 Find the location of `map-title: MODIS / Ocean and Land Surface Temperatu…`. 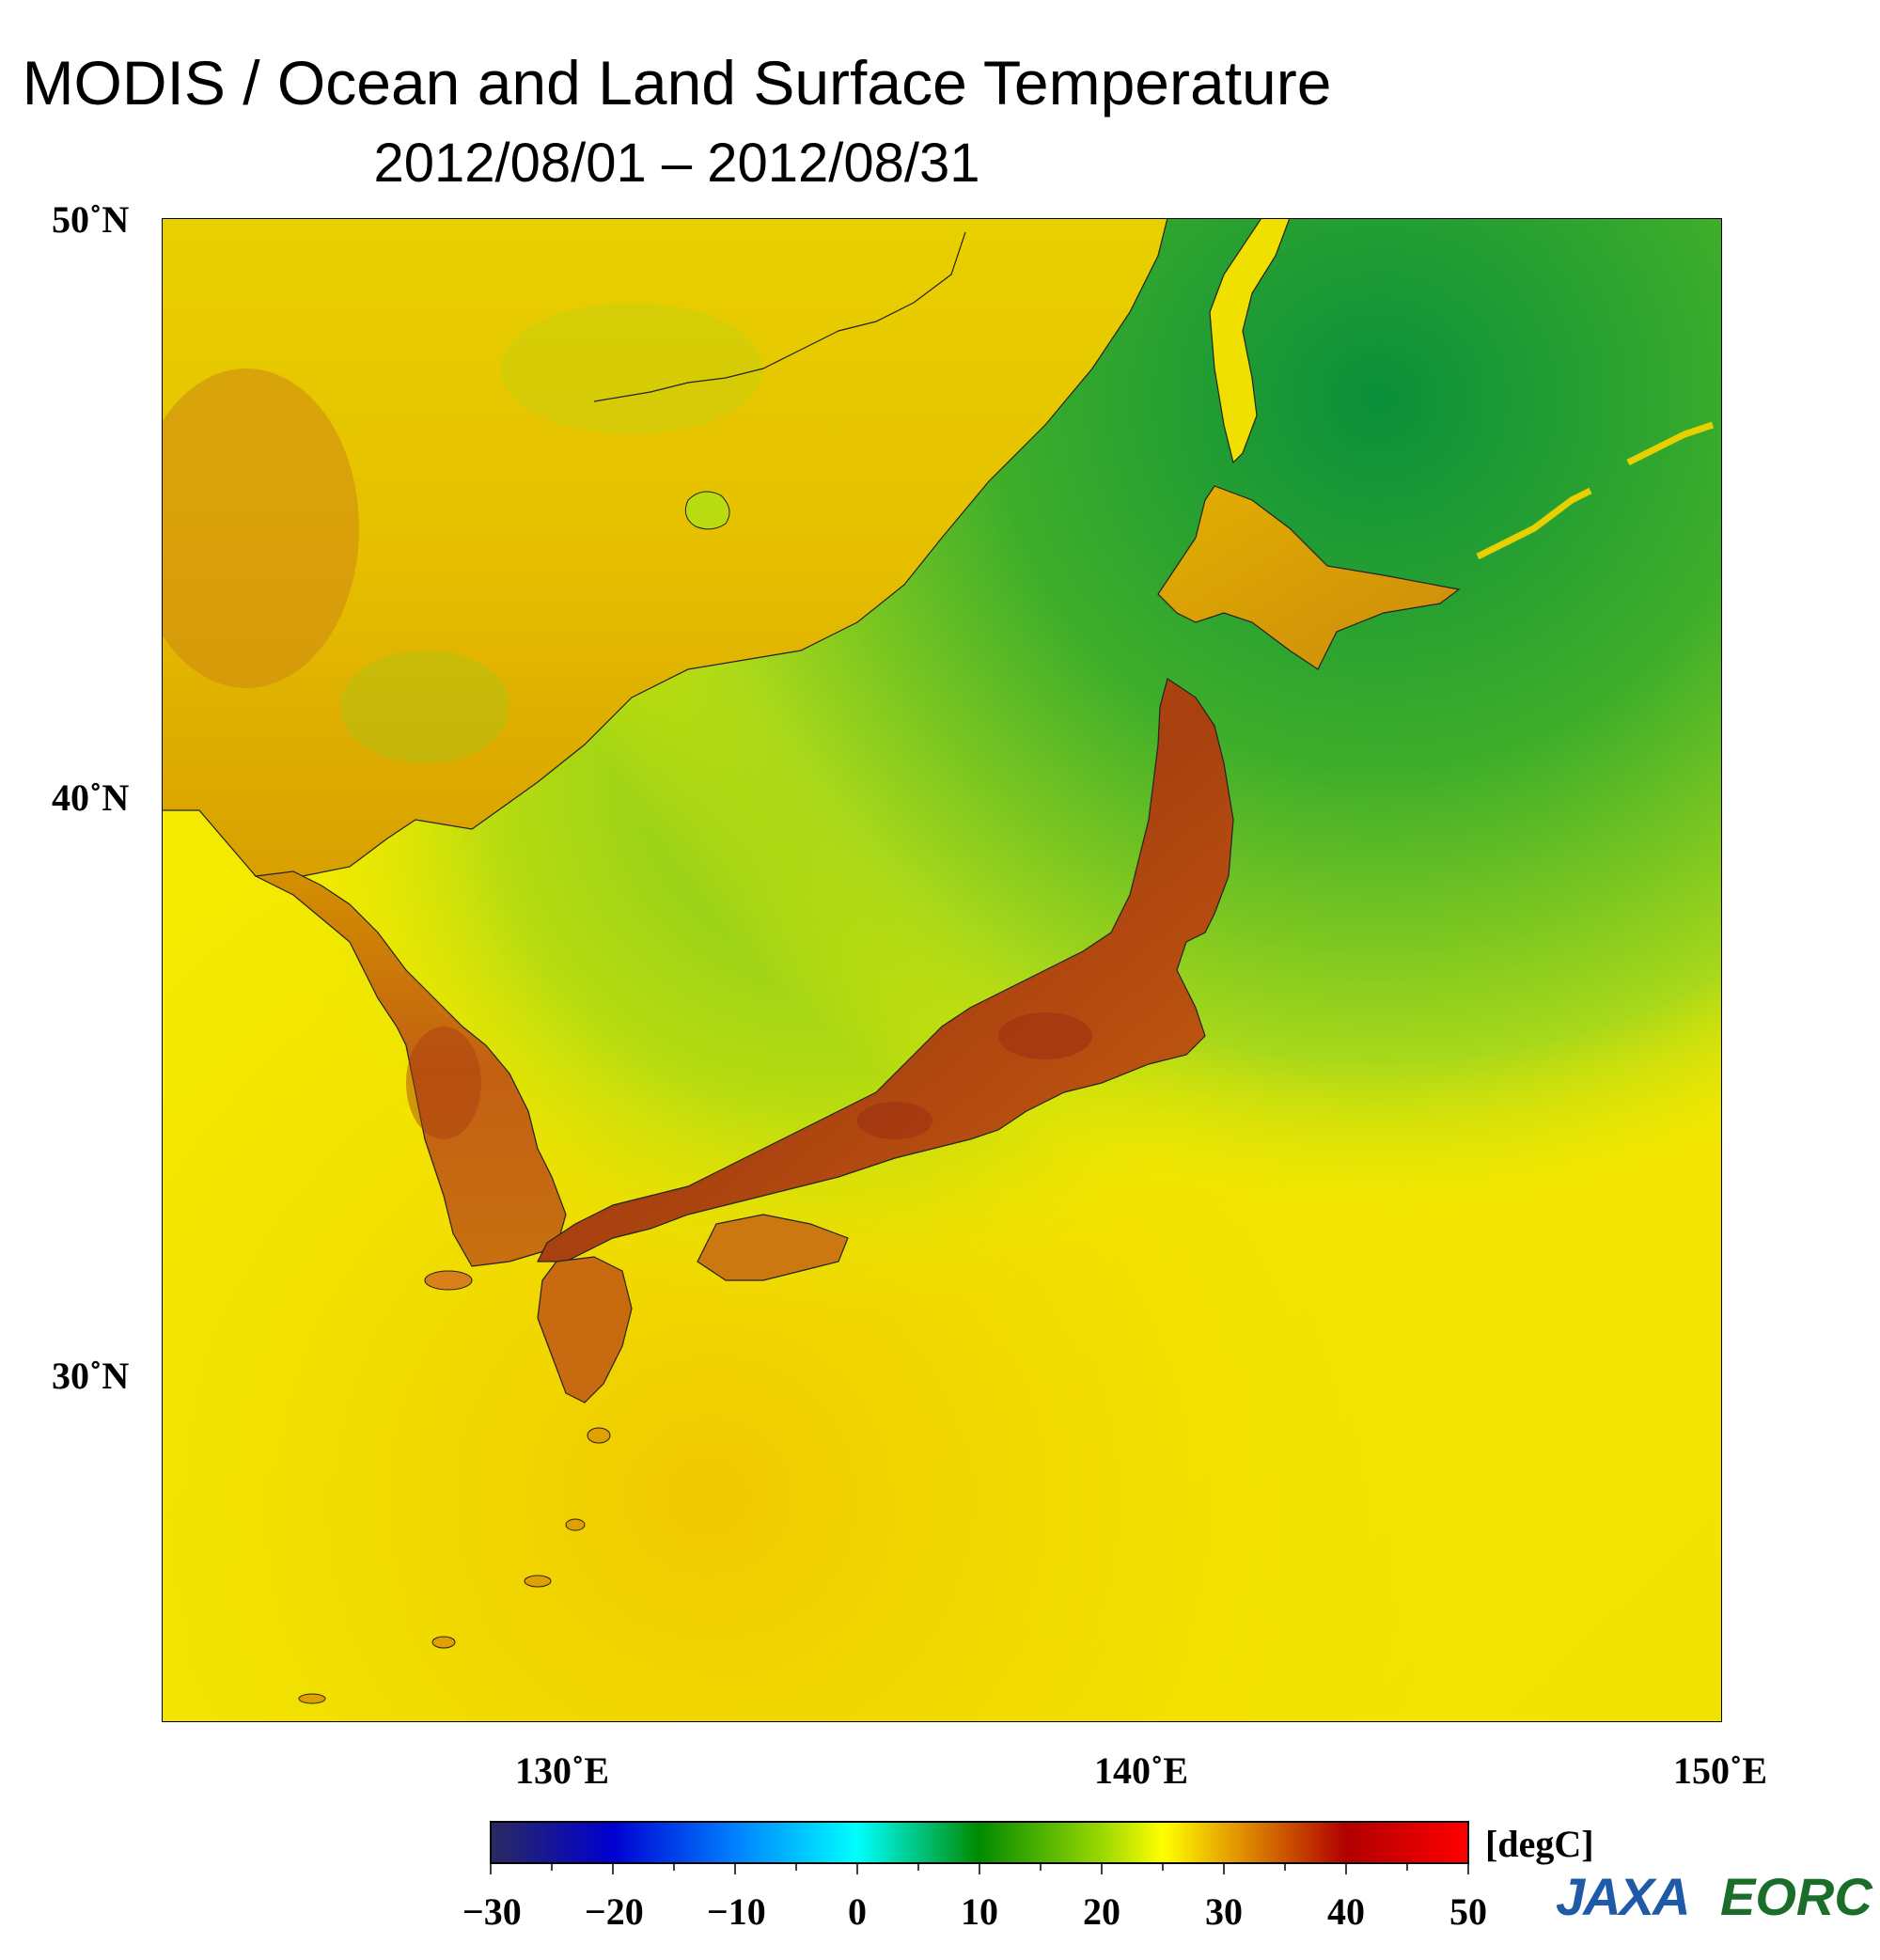

map-title: MODIS / Ocean and Land Surface Temperatu… is located at coordinates (677, 83).